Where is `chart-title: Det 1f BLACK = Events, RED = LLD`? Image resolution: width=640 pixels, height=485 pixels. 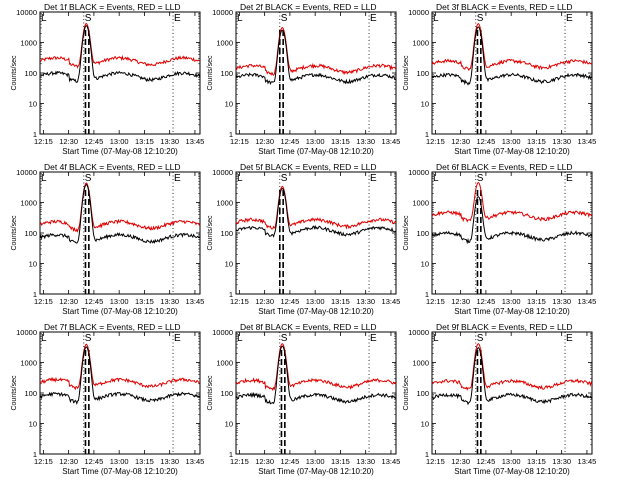 chart-title: Det 1f BLACK = Events, RED = LLD is located at coordinates (112, 7).